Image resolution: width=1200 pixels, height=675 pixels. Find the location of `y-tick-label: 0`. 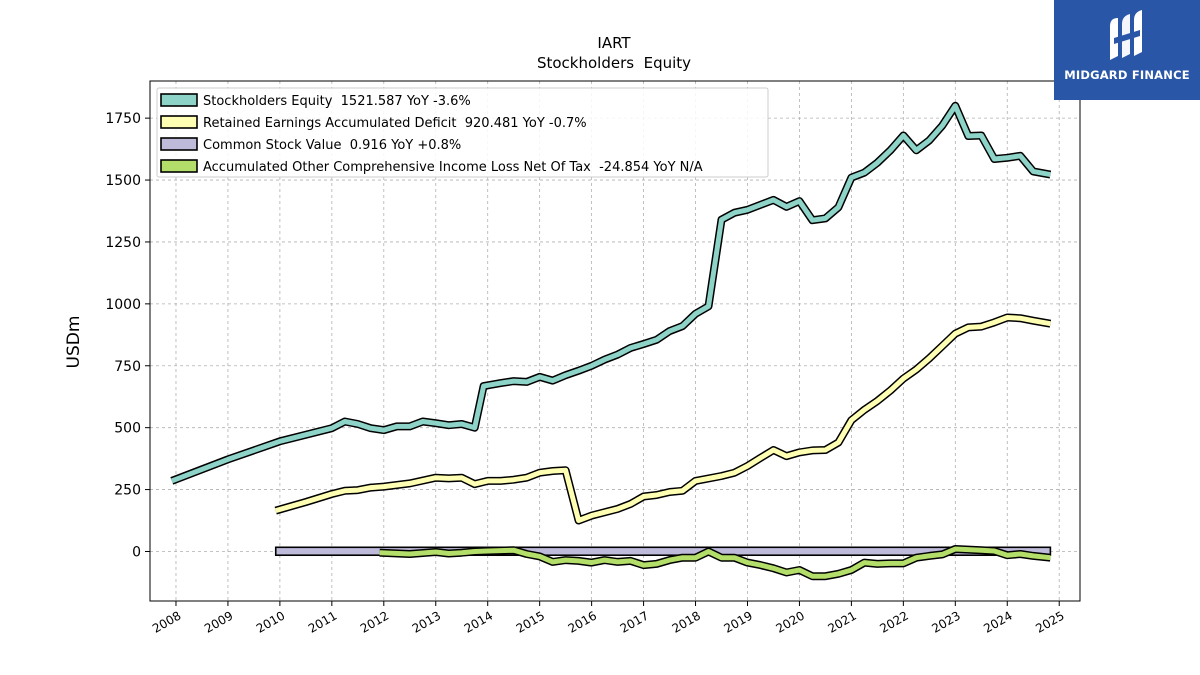

y-tick-label: 0 is located at coordinates (136, 552).